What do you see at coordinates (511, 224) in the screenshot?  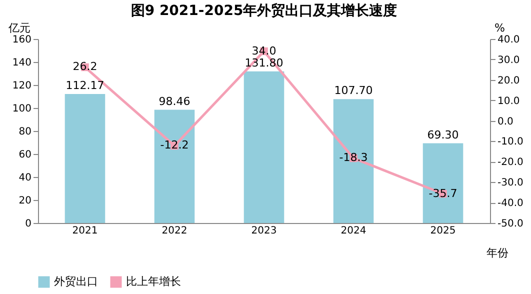 I see `y2-tick-label: -50.0` at bounding box center [511, 224].